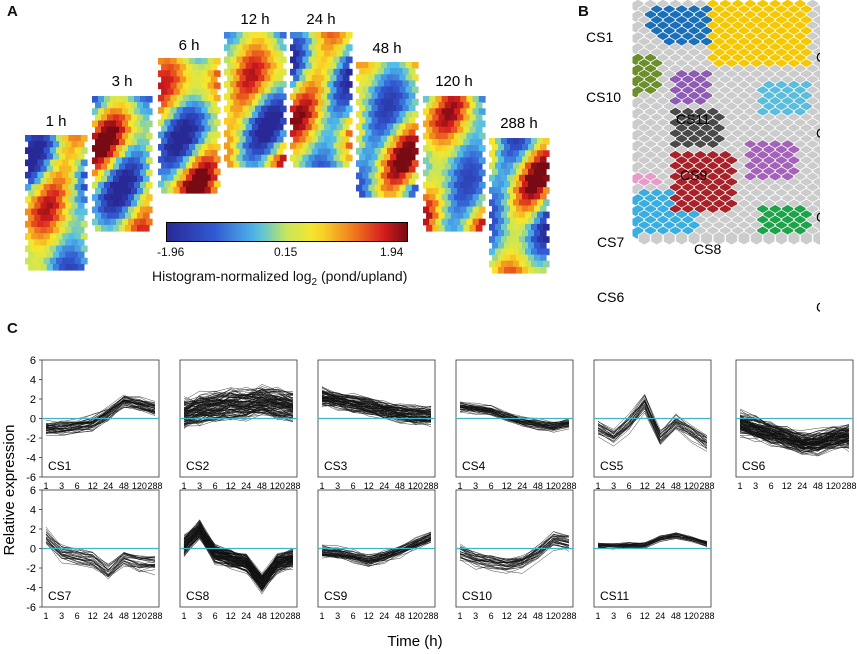 The width and height of the screenshot is (857, 654). Describe the element at coordinates (514, 552) in the screenshot. I see `series-lines-cs10` at that location.